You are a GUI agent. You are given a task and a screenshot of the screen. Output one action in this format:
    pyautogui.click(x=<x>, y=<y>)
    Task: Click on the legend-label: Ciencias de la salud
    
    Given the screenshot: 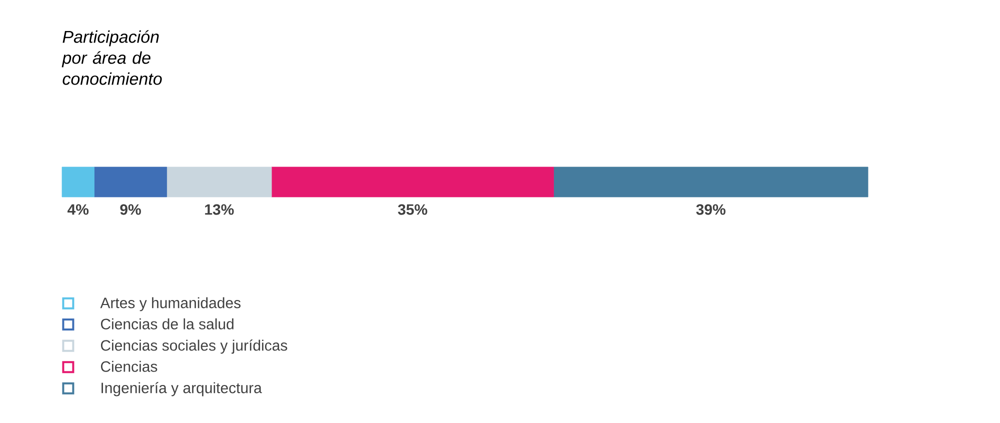 What is the action you would take?
    pyautogui.click(x=167, y=324)
    